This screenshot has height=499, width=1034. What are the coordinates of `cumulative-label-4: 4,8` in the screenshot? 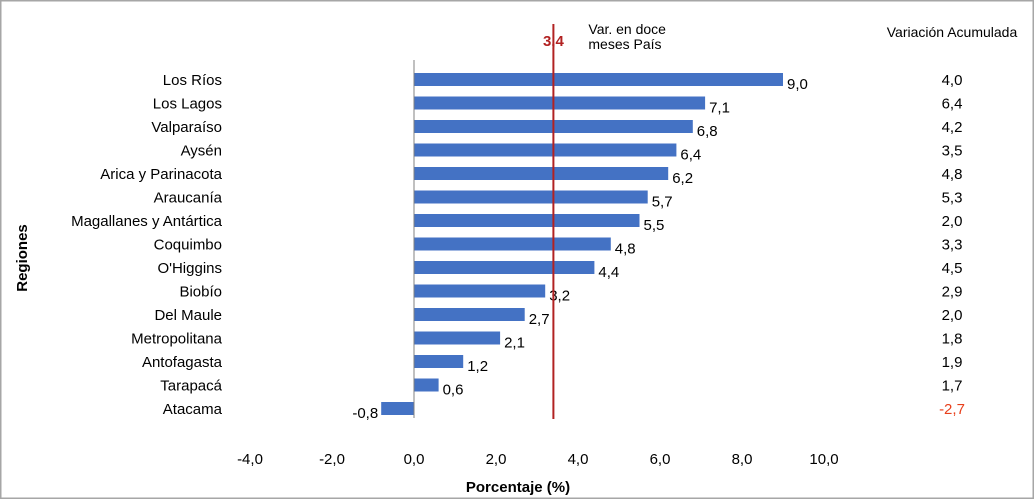 It's located at (952, 174).